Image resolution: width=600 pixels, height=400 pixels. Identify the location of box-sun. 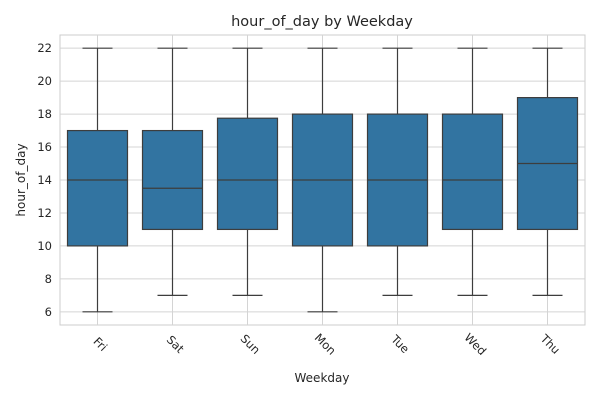
(247, 171).